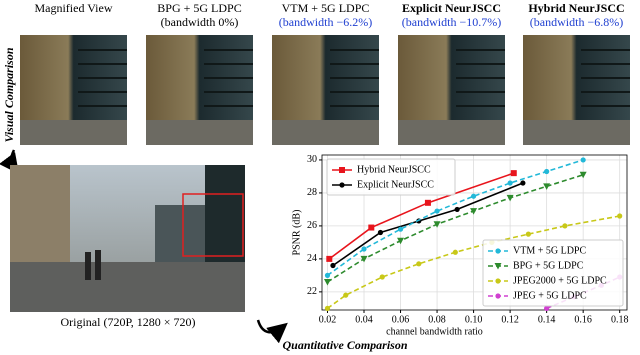 The image size is (640, 355). What do you see at coordinates (364, 319) in the screenshot?
I see `x-tick-label: 0.04` at bounding box center [364, 319].